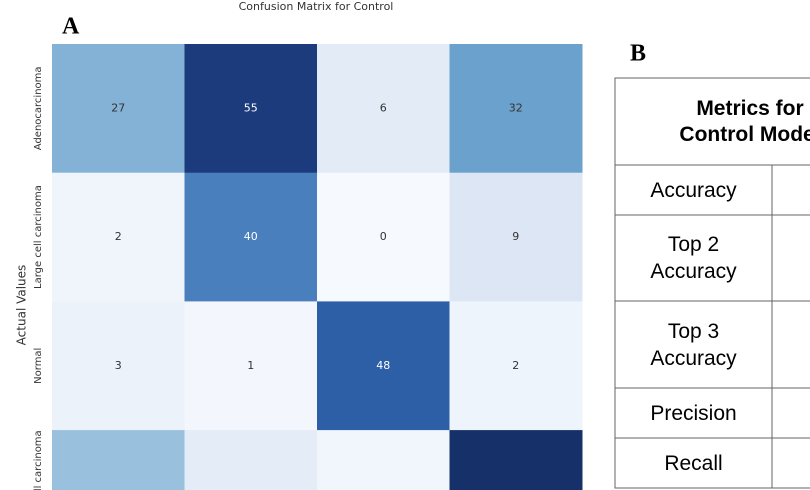 The image size is (810, 490). I want to click on cell-value: 27, so click(118, 107).